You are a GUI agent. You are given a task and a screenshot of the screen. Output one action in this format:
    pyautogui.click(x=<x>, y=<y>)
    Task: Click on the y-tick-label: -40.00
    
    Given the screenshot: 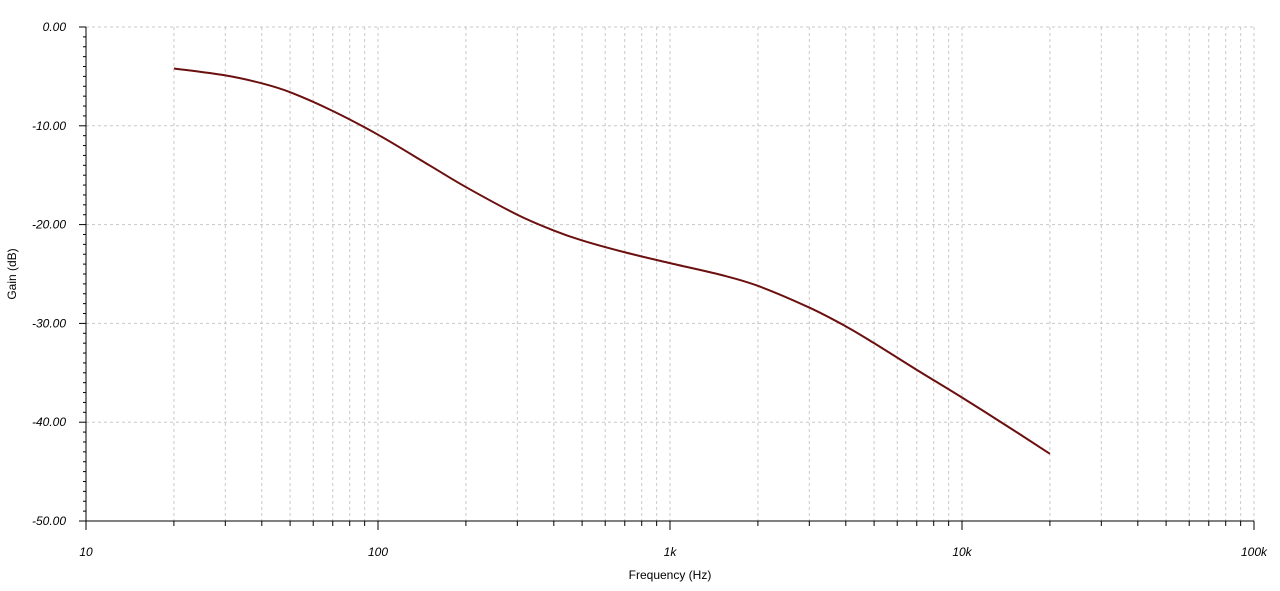 What is the action you would take?
    pyautogui.click(x=49, y=422)
    